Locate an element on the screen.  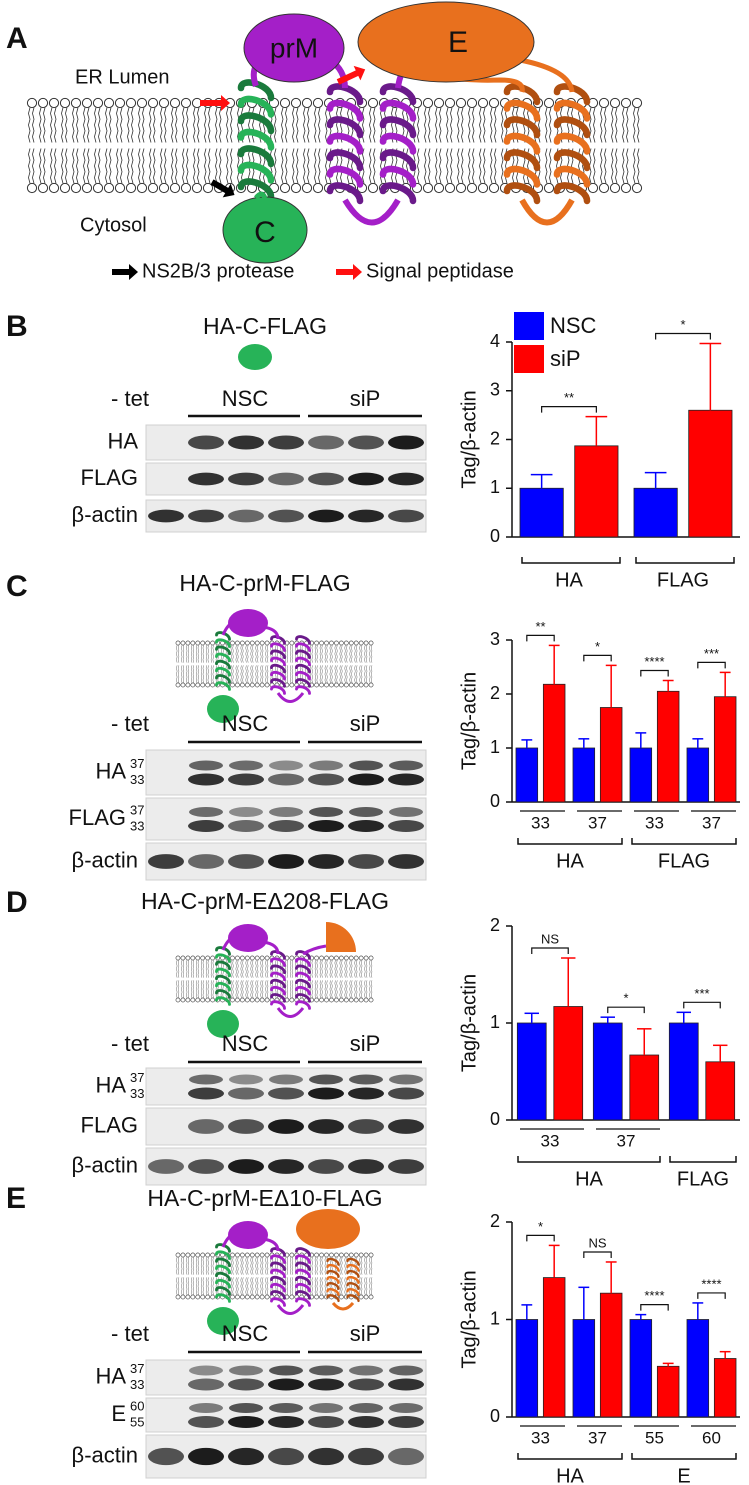
row-label: HA is located at coordinates (122, 440).